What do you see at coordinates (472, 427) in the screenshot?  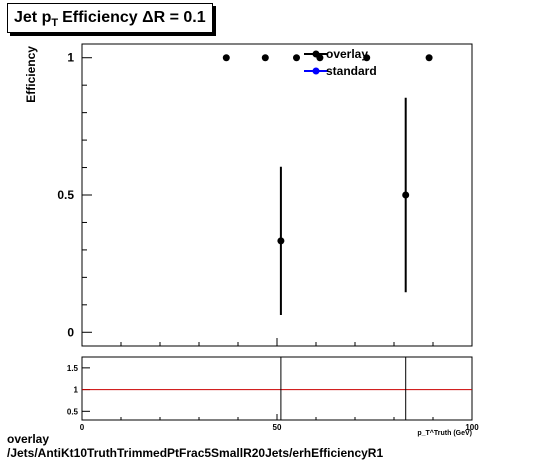 I see `x-tick-label: 100` at bounding box center [472, 427].